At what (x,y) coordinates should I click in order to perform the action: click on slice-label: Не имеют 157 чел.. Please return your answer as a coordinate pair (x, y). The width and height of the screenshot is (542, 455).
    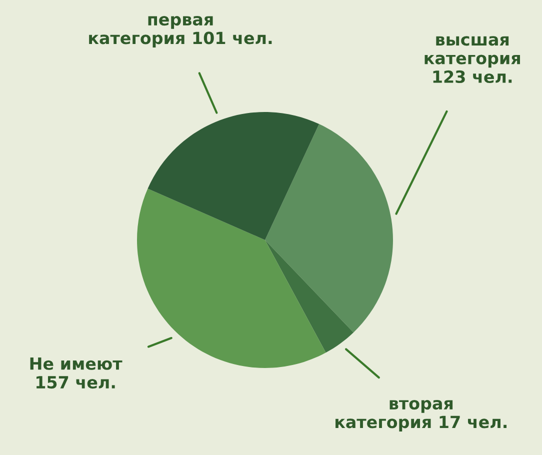
    Looking at the image, I should click on (76, 373).